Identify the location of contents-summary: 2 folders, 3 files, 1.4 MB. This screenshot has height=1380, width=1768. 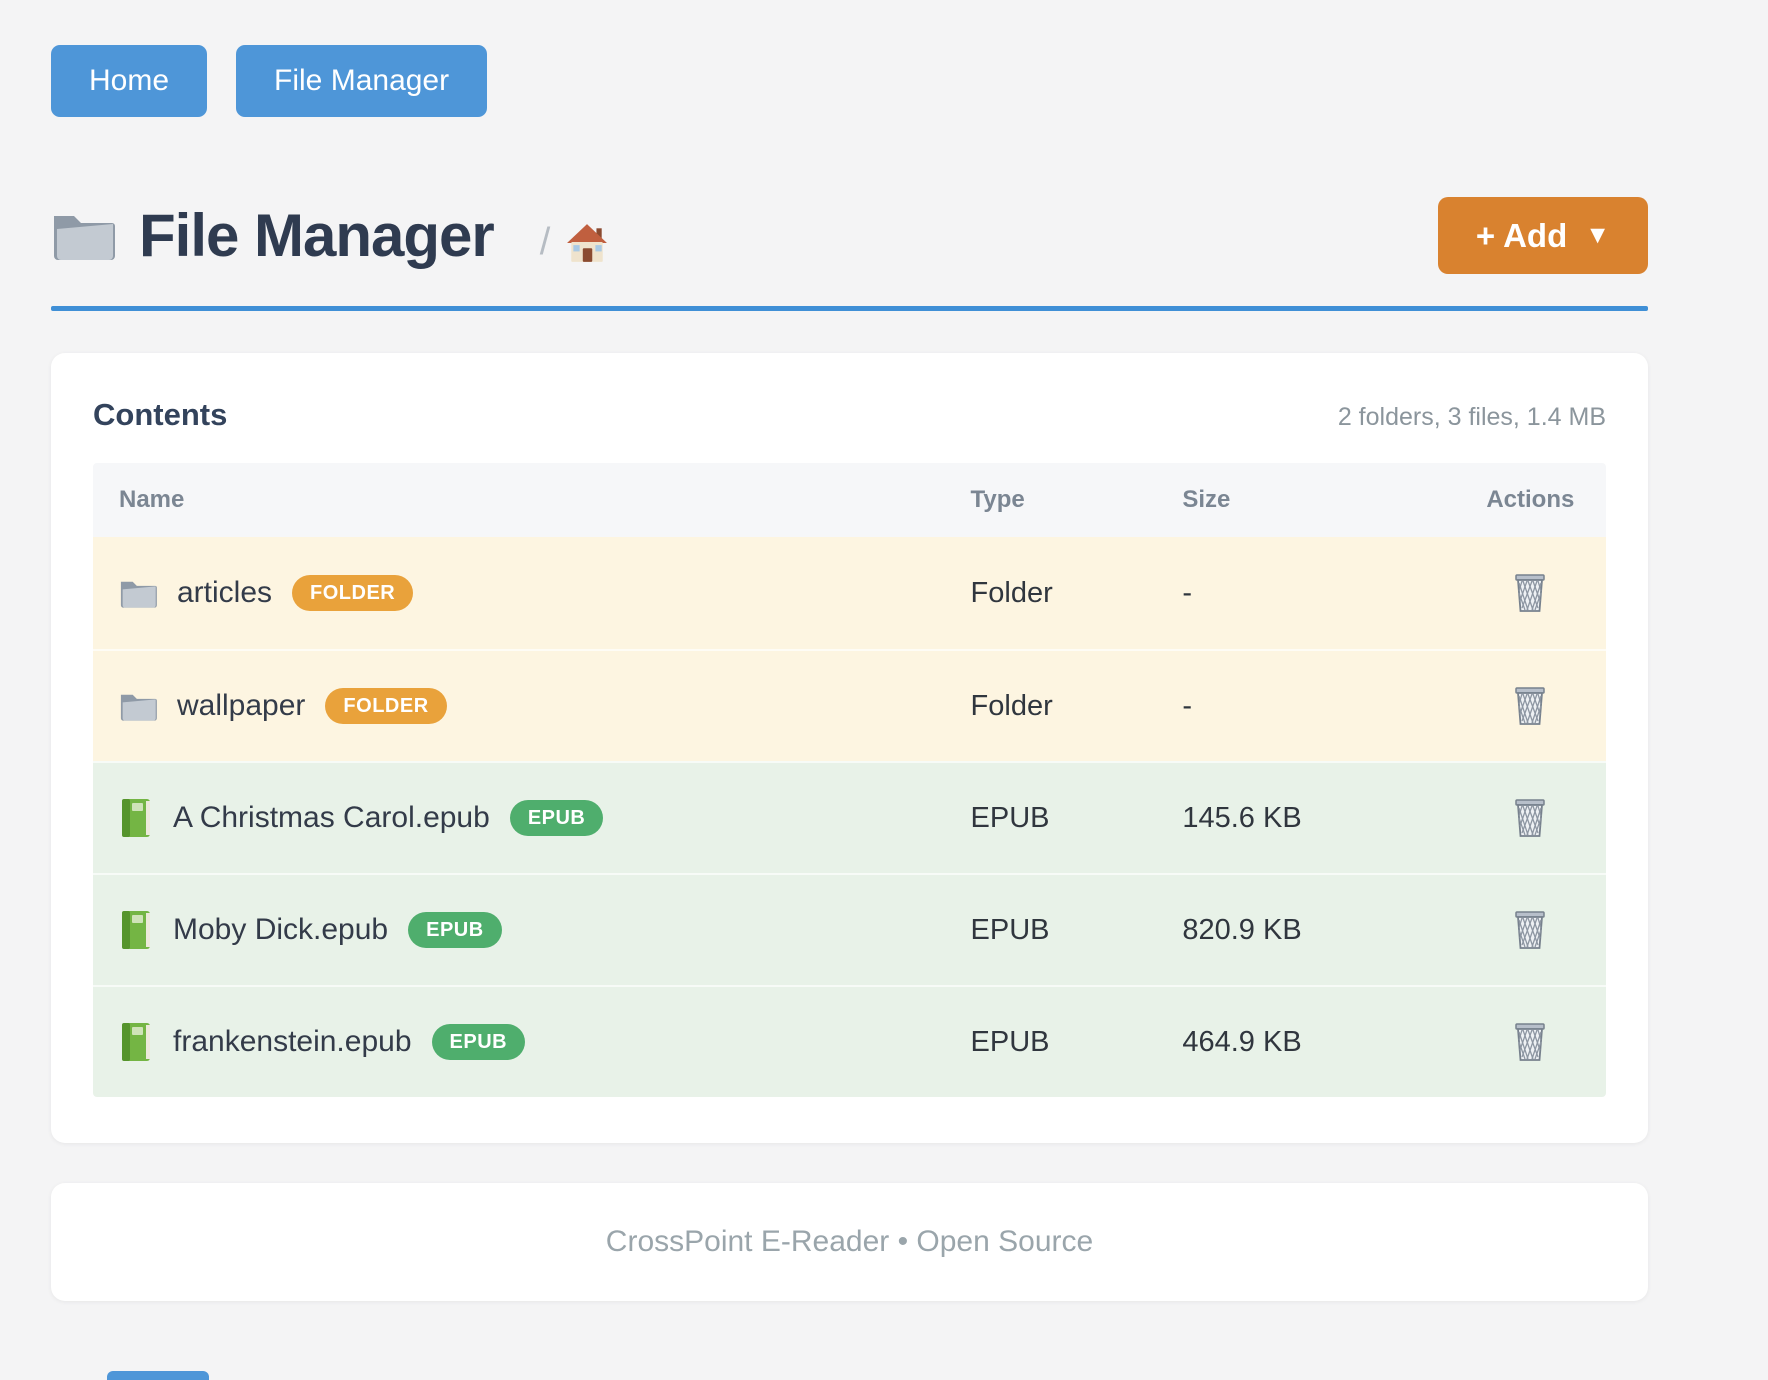
(1471, 417).